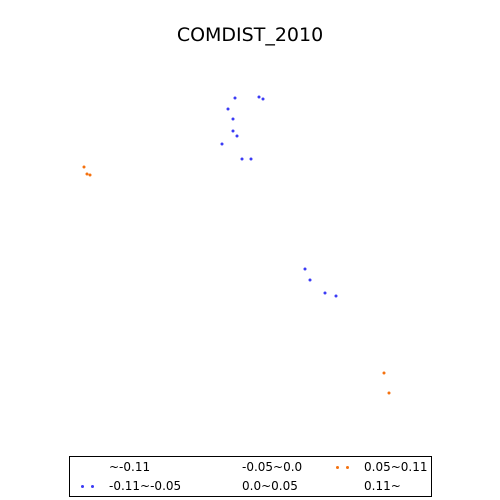  What do you see at coordinates (347, 467) in the screenshot?
I see `legend-marker-class-4-b` at bounding box center [347, 467].